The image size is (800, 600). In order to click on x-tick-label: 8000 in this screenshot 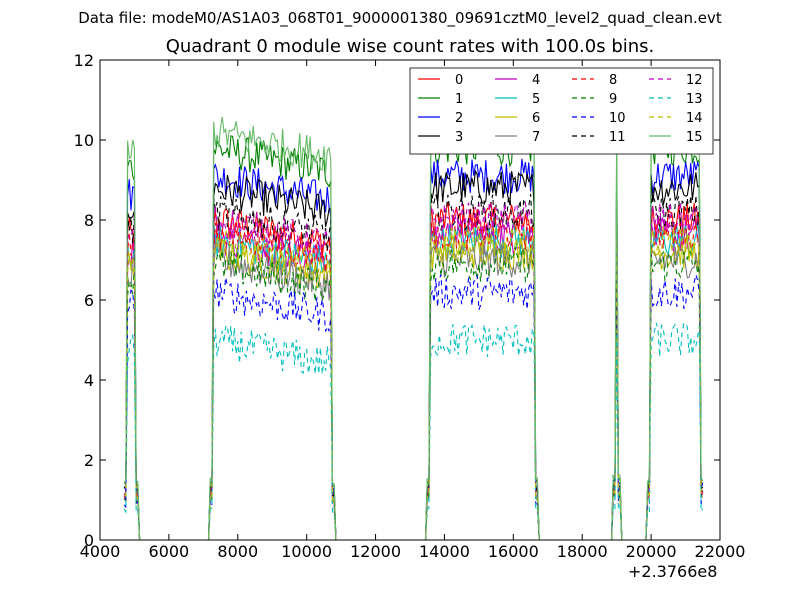, I will do `click(237, 551)`.